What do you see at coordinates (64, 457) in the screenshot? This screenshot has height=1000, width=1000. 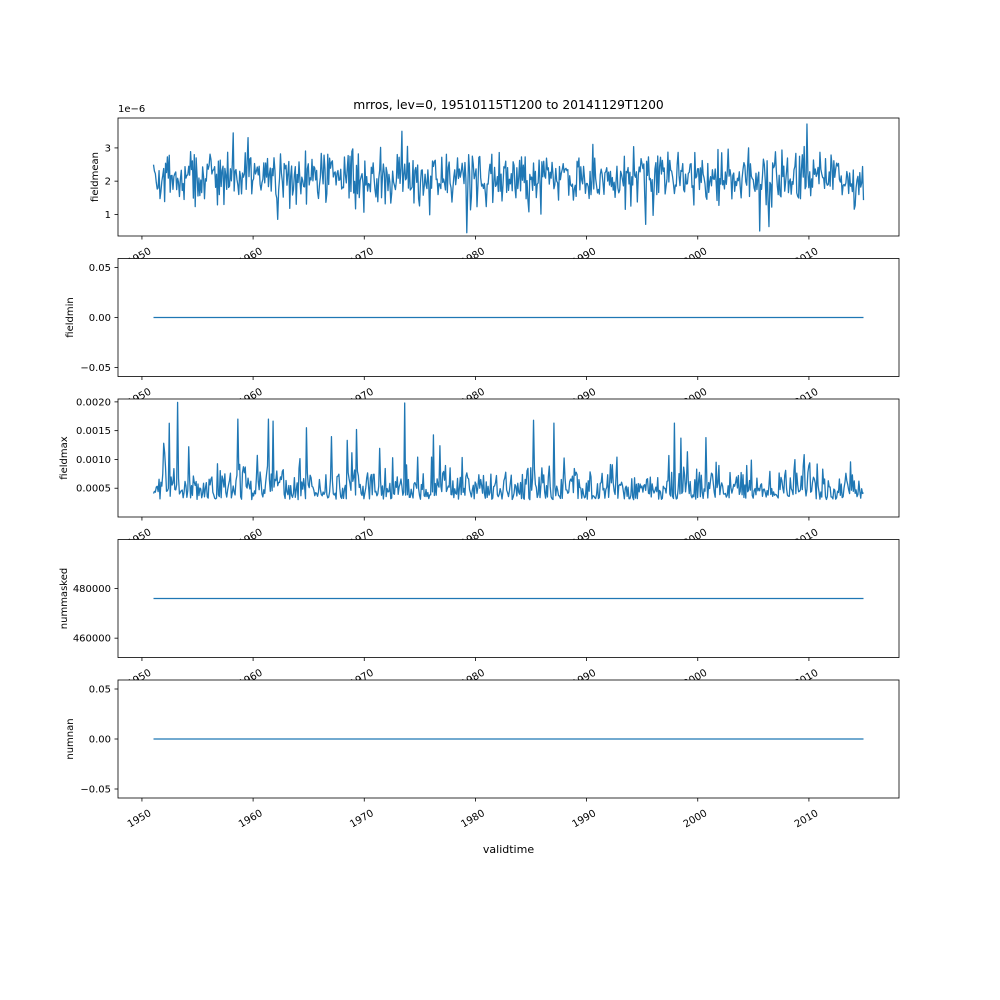 I see `y-axis-label-fieldmax: fieldmax` at bounding box center [64, 457].